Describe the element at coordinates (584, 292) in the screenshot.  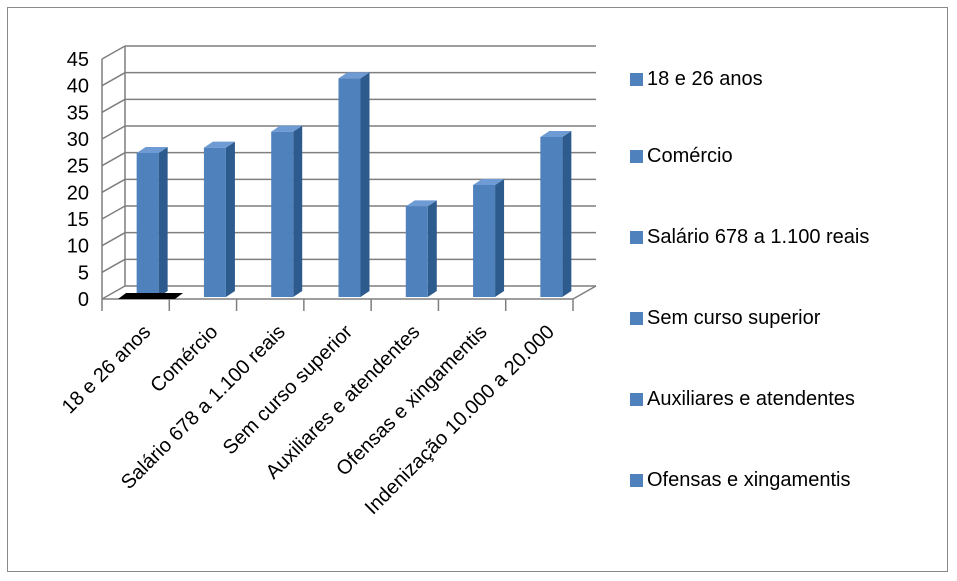
I see `floor-edge-line` at that location.